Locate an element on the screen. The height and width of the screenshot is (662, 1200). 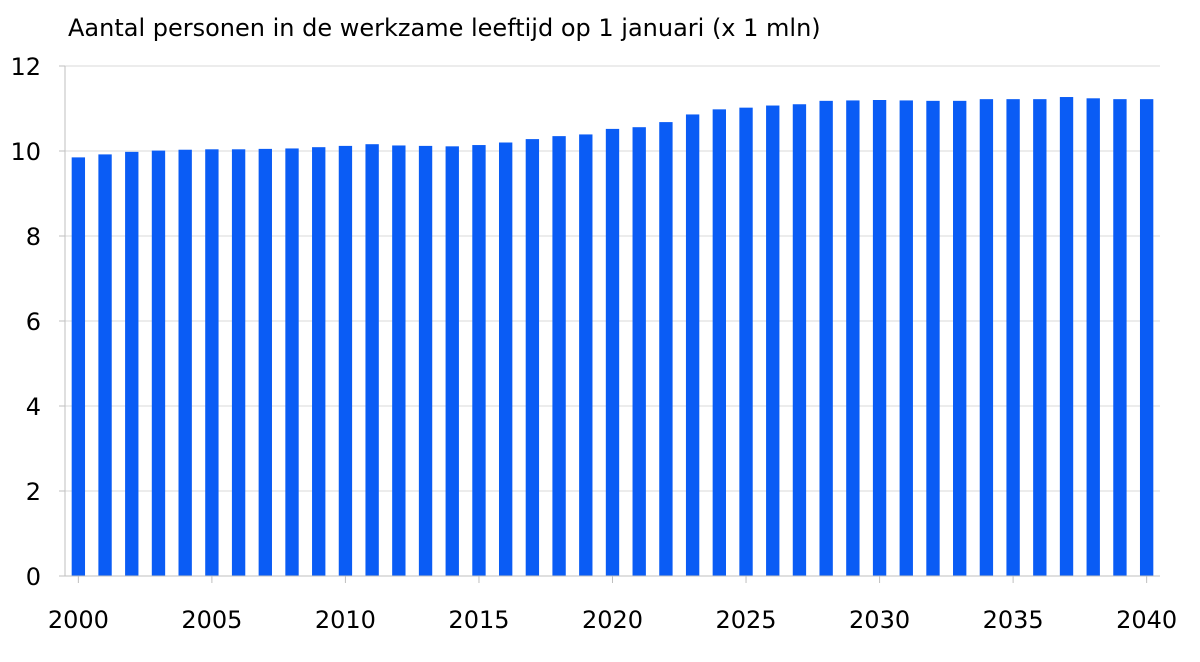
y-tick-labels: 0 2 4 6 8 10 12 is located at coordinates (25, 322).